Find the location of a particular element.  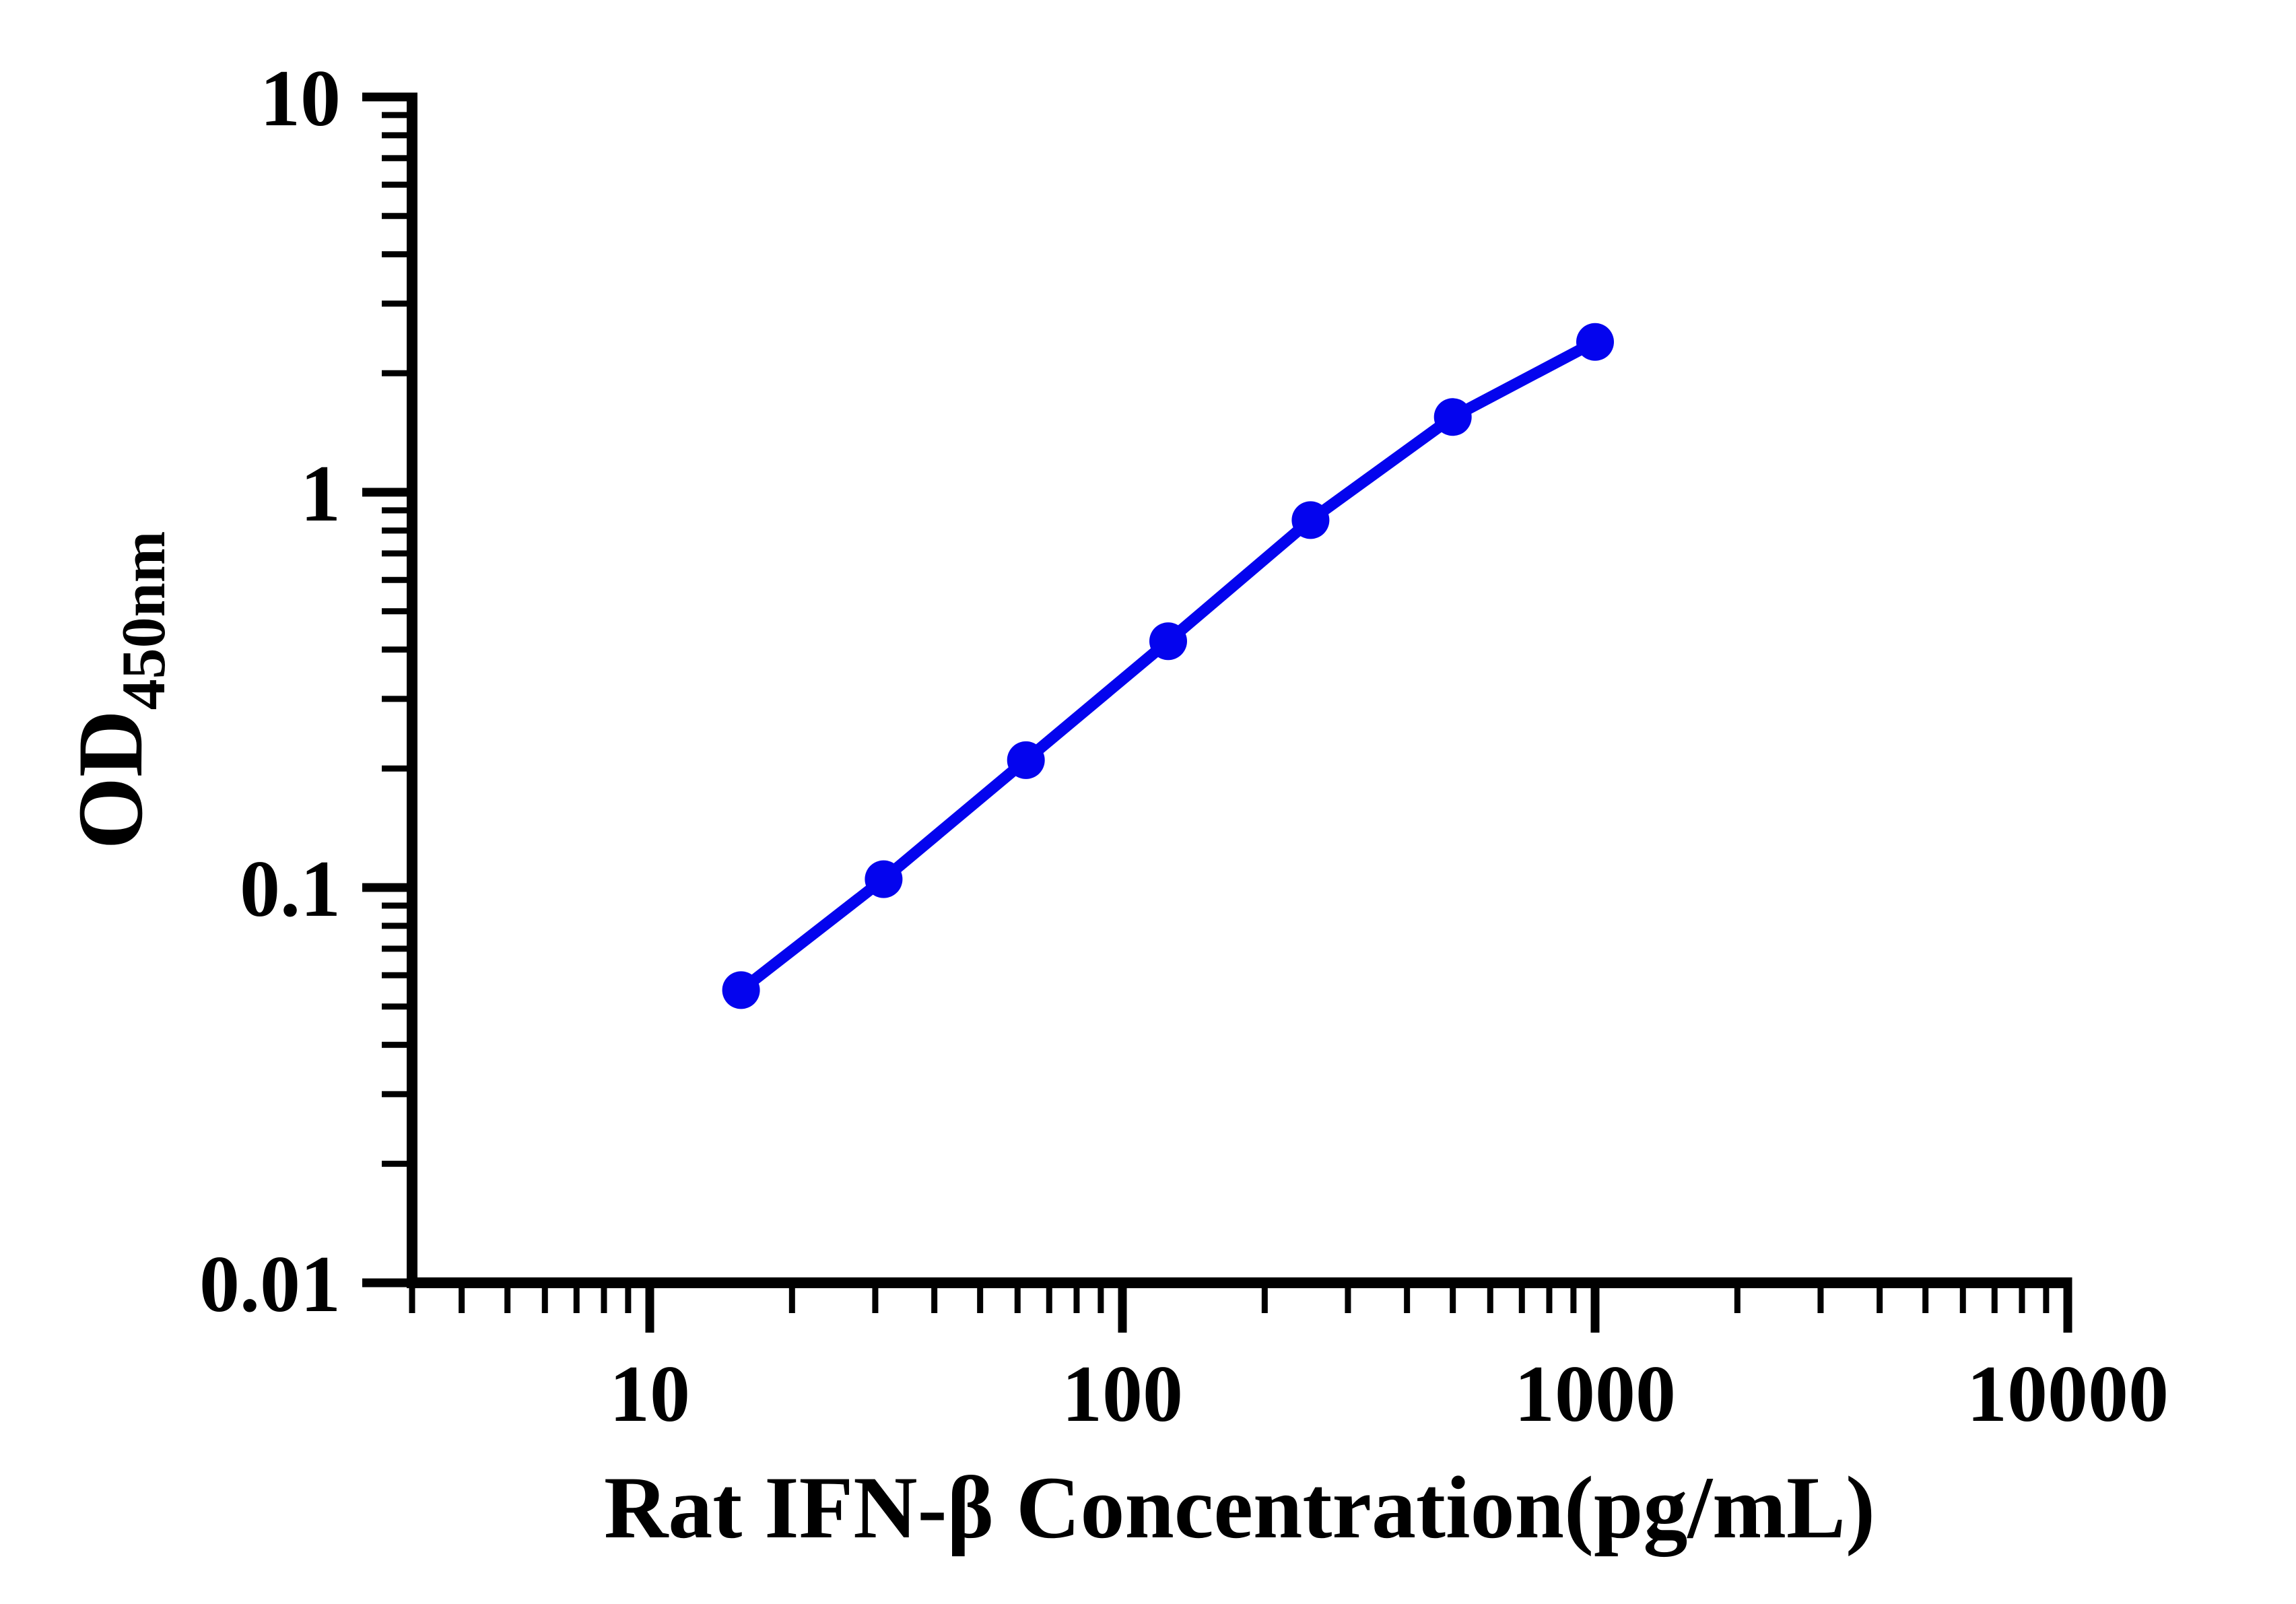

y-axis-title: OD450nm is located at coordinates (118, 690).